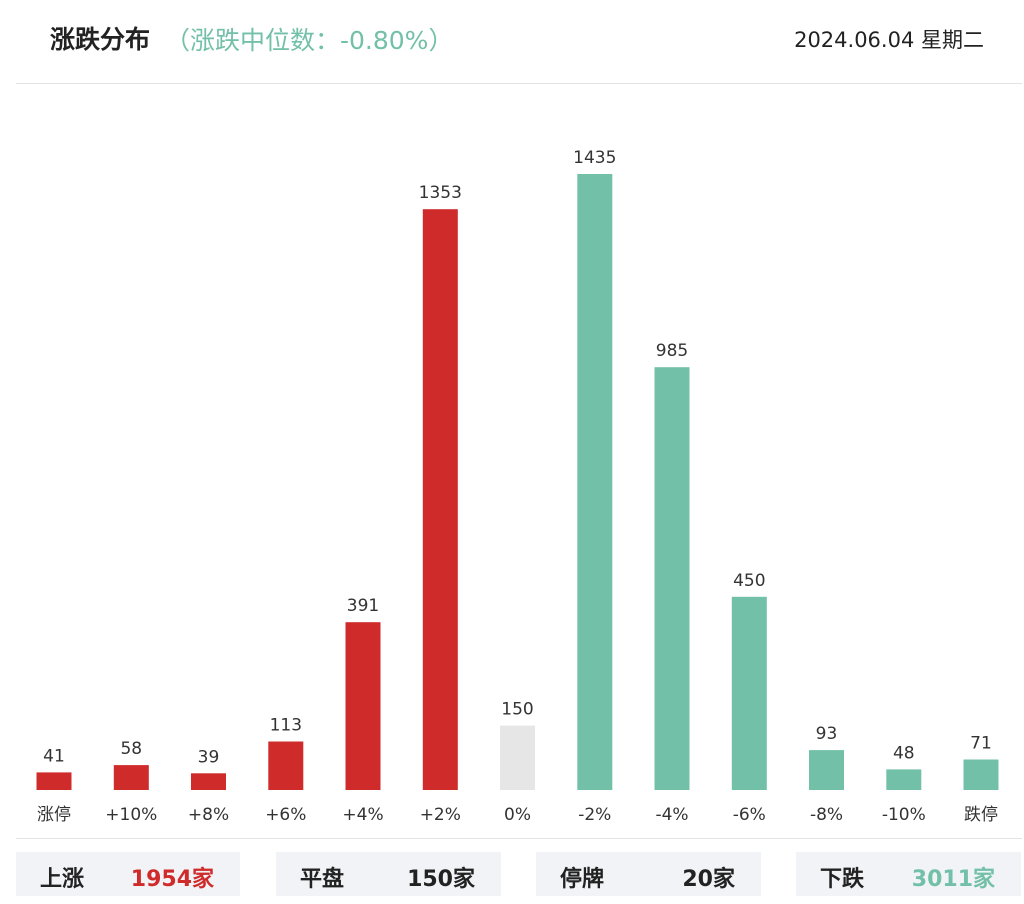 The image size is (1024, 904). I want to click on chart-divider, so click(519, 838).